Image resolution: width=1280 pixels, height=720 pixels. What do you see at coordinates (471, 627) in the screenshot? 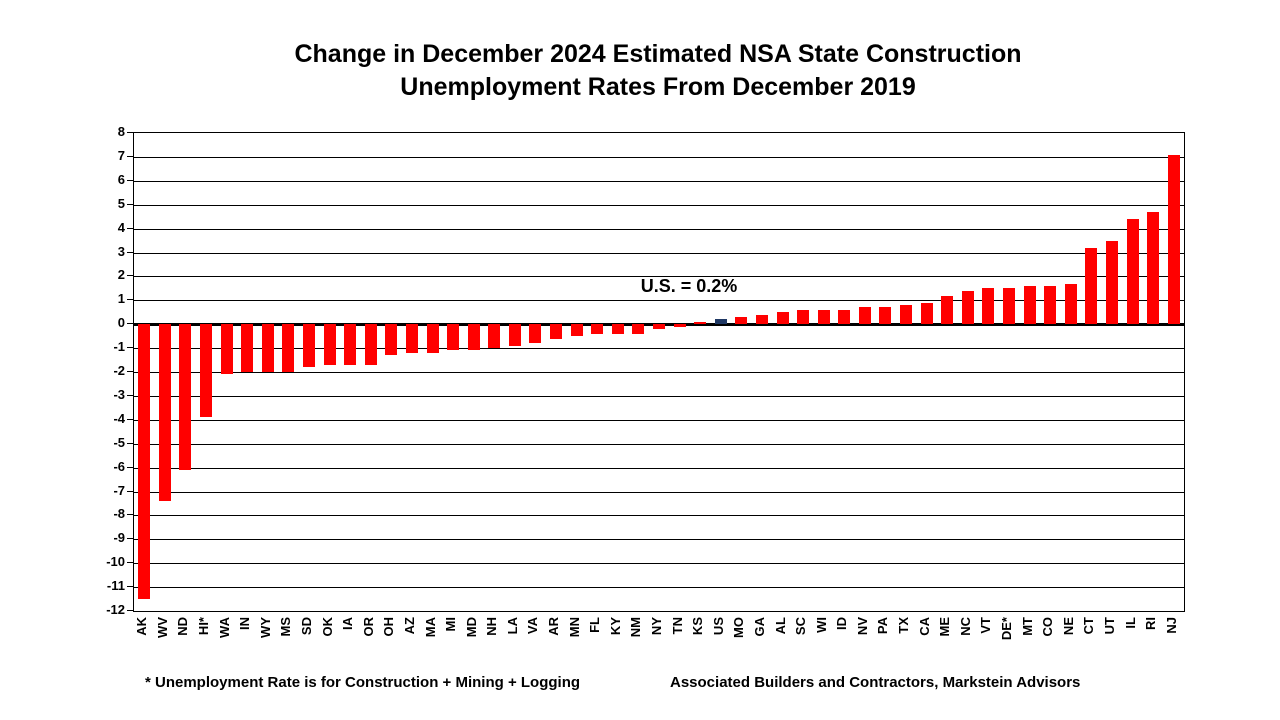
I see `x-axis-label: MD` at bounding box center [471, 627].